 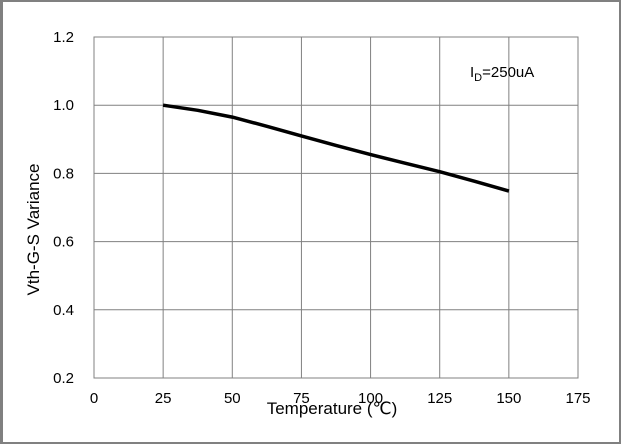 I want to click on series-line, so click(x=336, y=148).